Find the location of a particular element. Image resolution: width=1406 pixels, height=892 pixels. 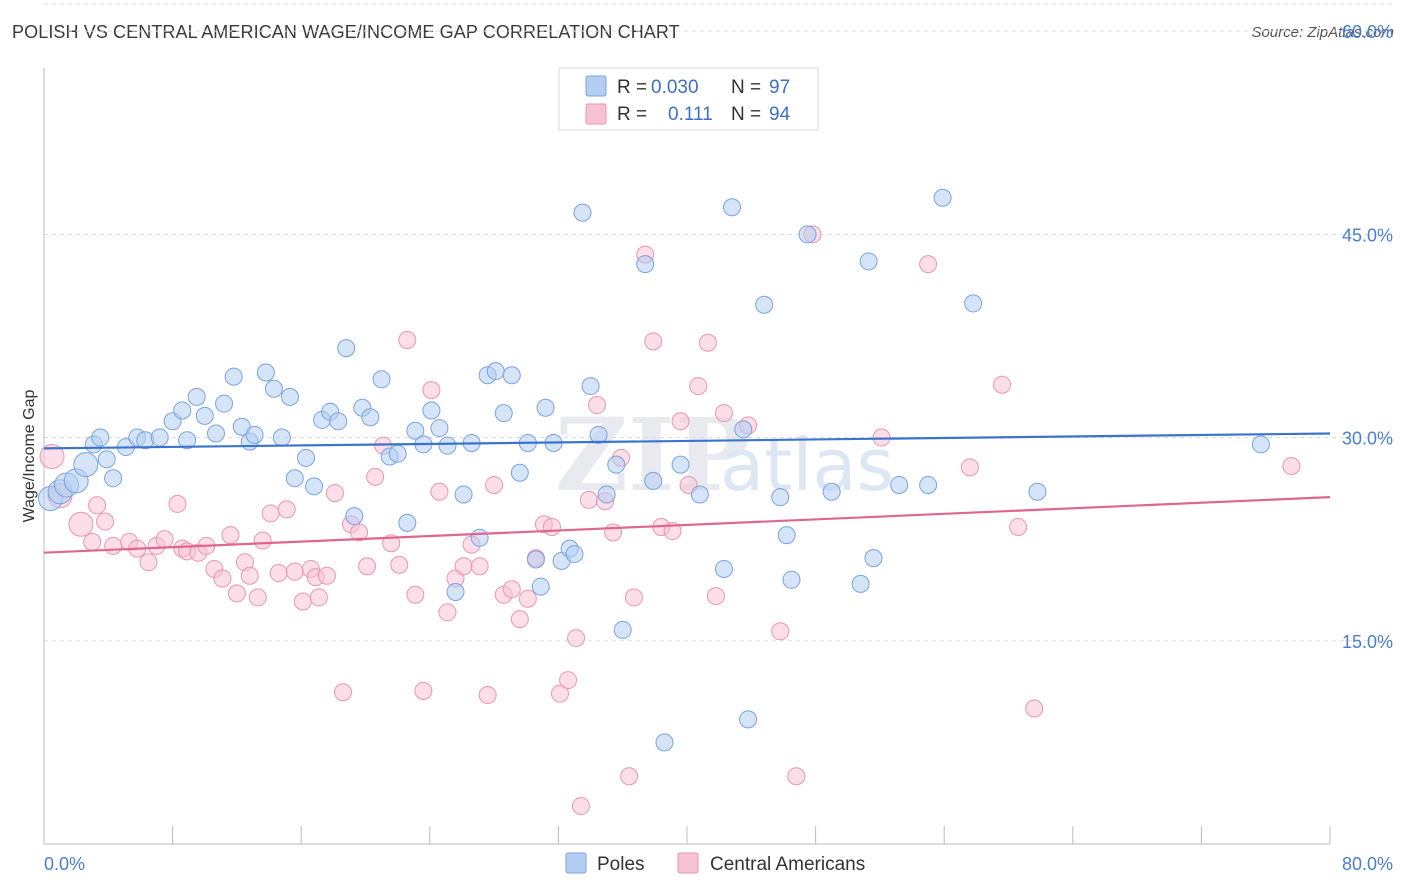

legend-n-value-central: 94 is located at coordinates (780, 114).